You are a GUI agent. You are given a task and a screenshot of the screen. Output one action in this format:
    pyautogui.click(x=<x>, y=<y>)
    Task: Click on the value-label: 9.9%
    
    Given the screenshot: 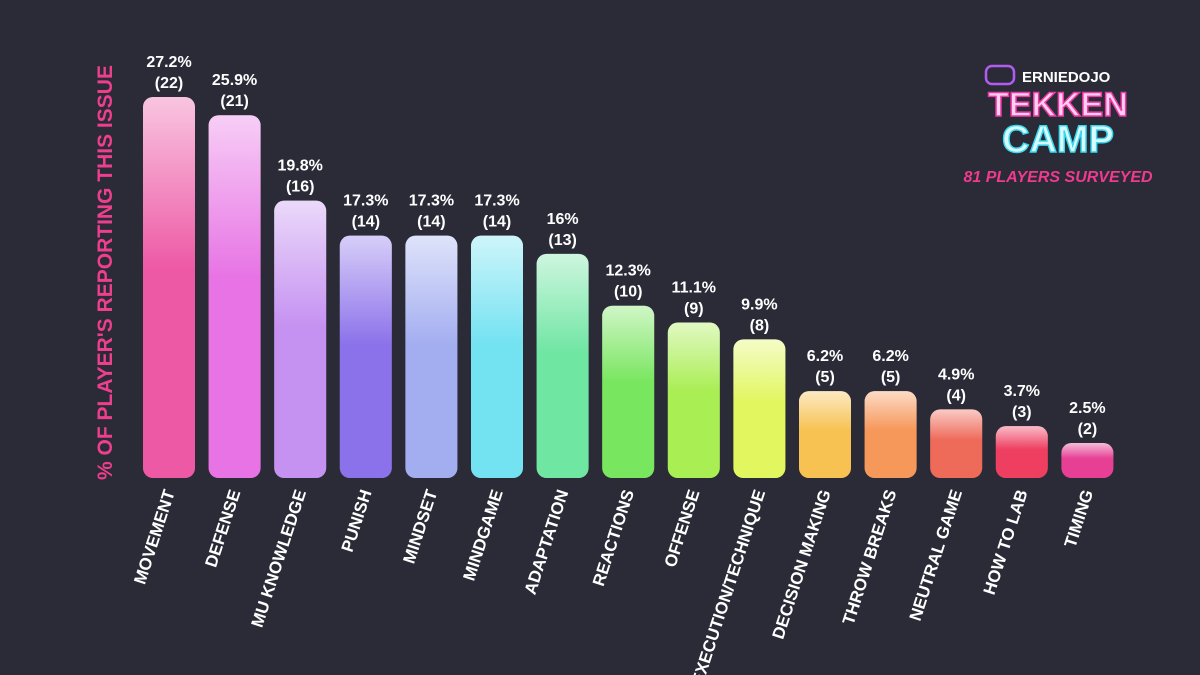 What is the action you would take?
    pyautogui.click(x=759, y=304)
    